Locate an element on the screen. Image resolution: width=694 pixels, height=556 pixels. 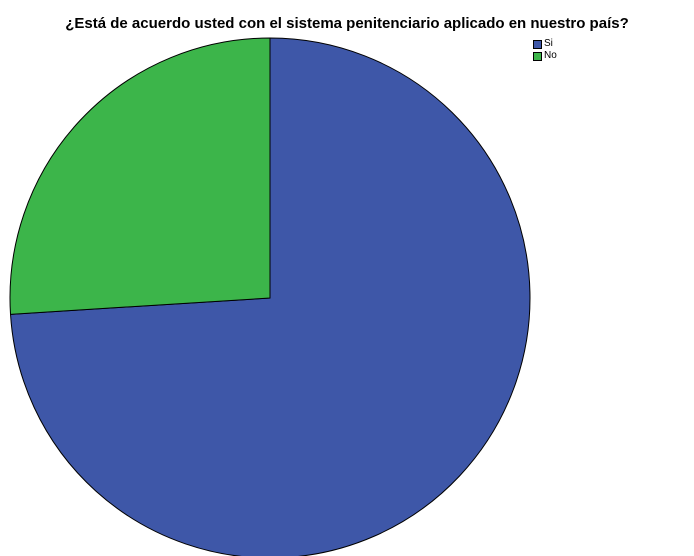
legend-label-si: Si is located at coordinates (548, 43).